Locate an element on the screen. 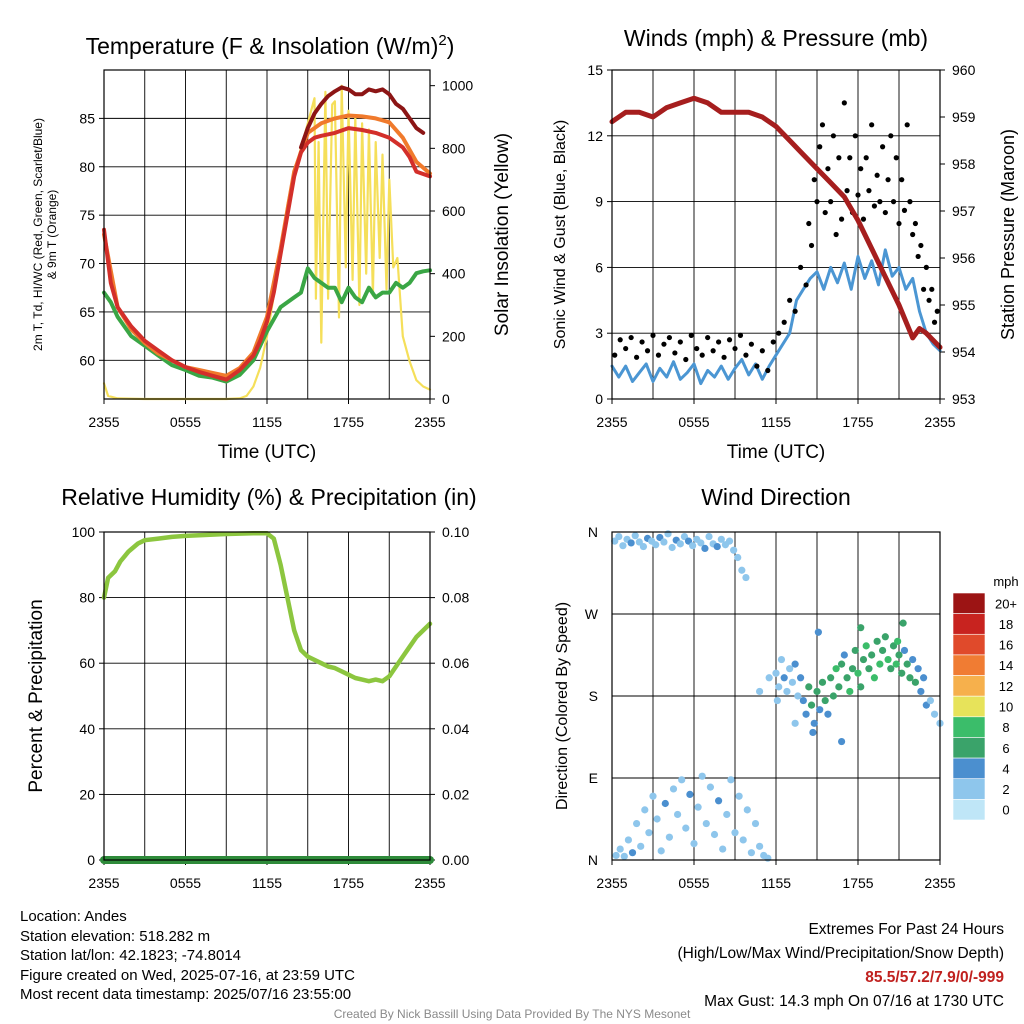  y2-tick-label: 958 is located at coordinates (964, 164).